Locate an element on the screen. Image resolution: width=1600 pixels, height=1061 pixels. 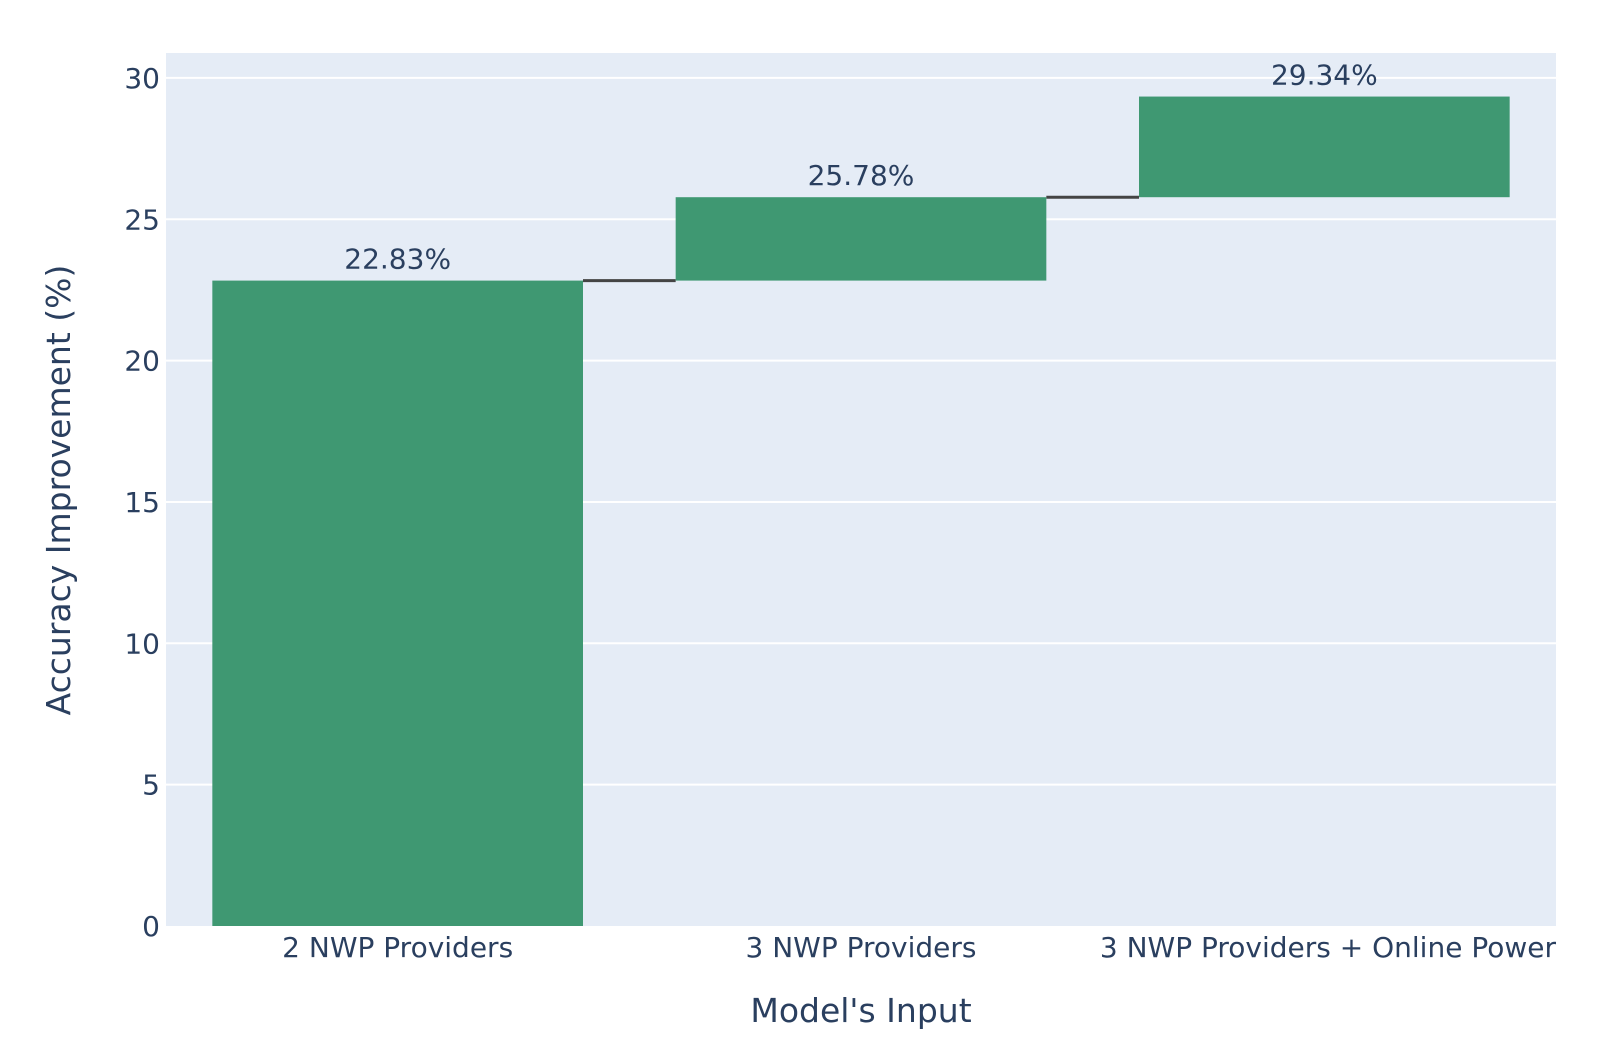
y-tick-label: 5 is located at coordinates (151, 785).